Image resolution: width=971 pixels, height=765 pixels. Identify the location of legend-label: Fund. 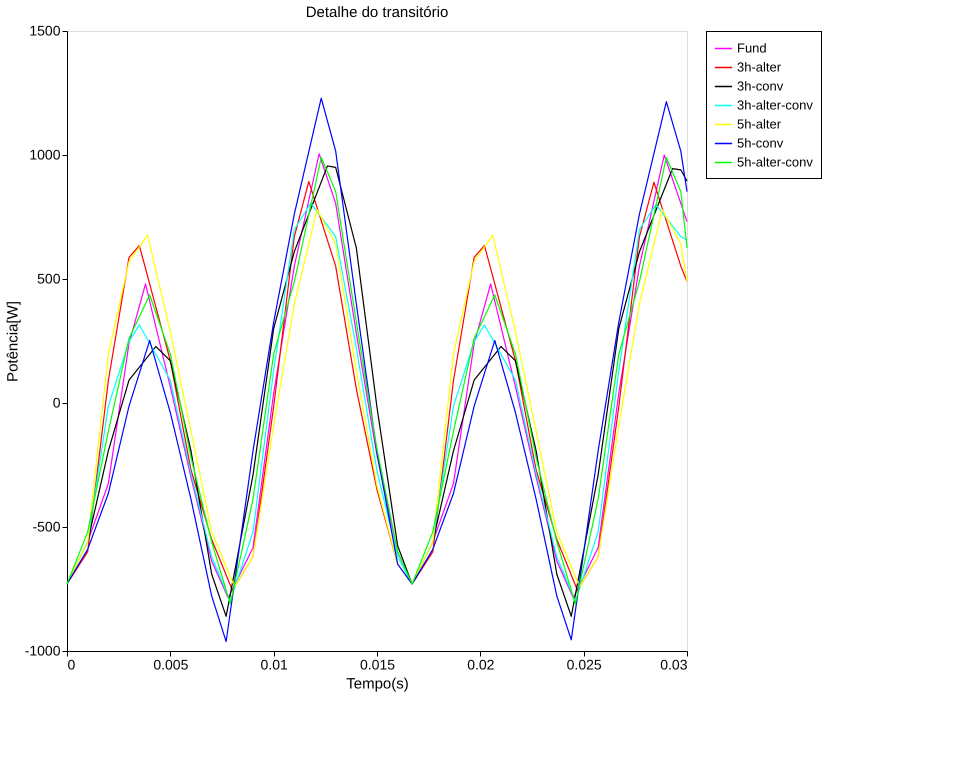
(752, 48).